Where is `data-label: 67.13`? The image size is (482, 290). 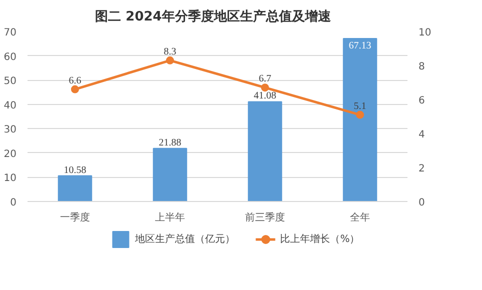 data-label: 67.13 is located at coordinates (360, 46).